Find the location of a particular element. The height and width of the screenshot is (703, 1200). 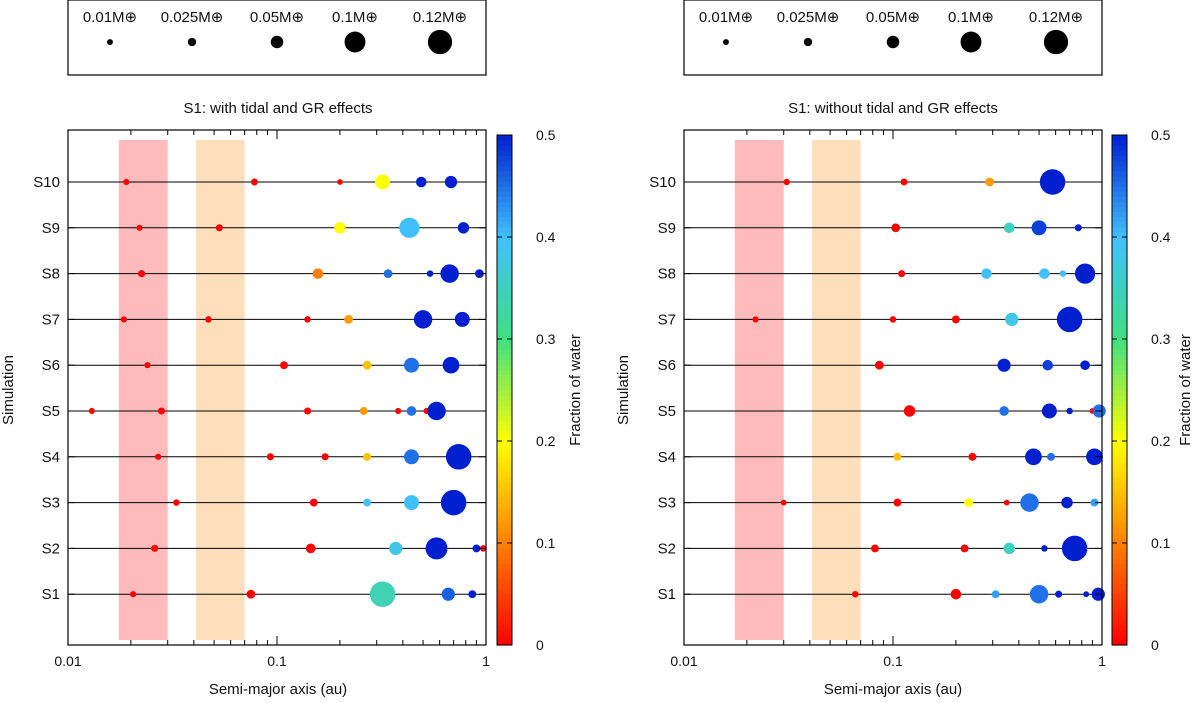

legend-marker is located at coordinates (971, 42).